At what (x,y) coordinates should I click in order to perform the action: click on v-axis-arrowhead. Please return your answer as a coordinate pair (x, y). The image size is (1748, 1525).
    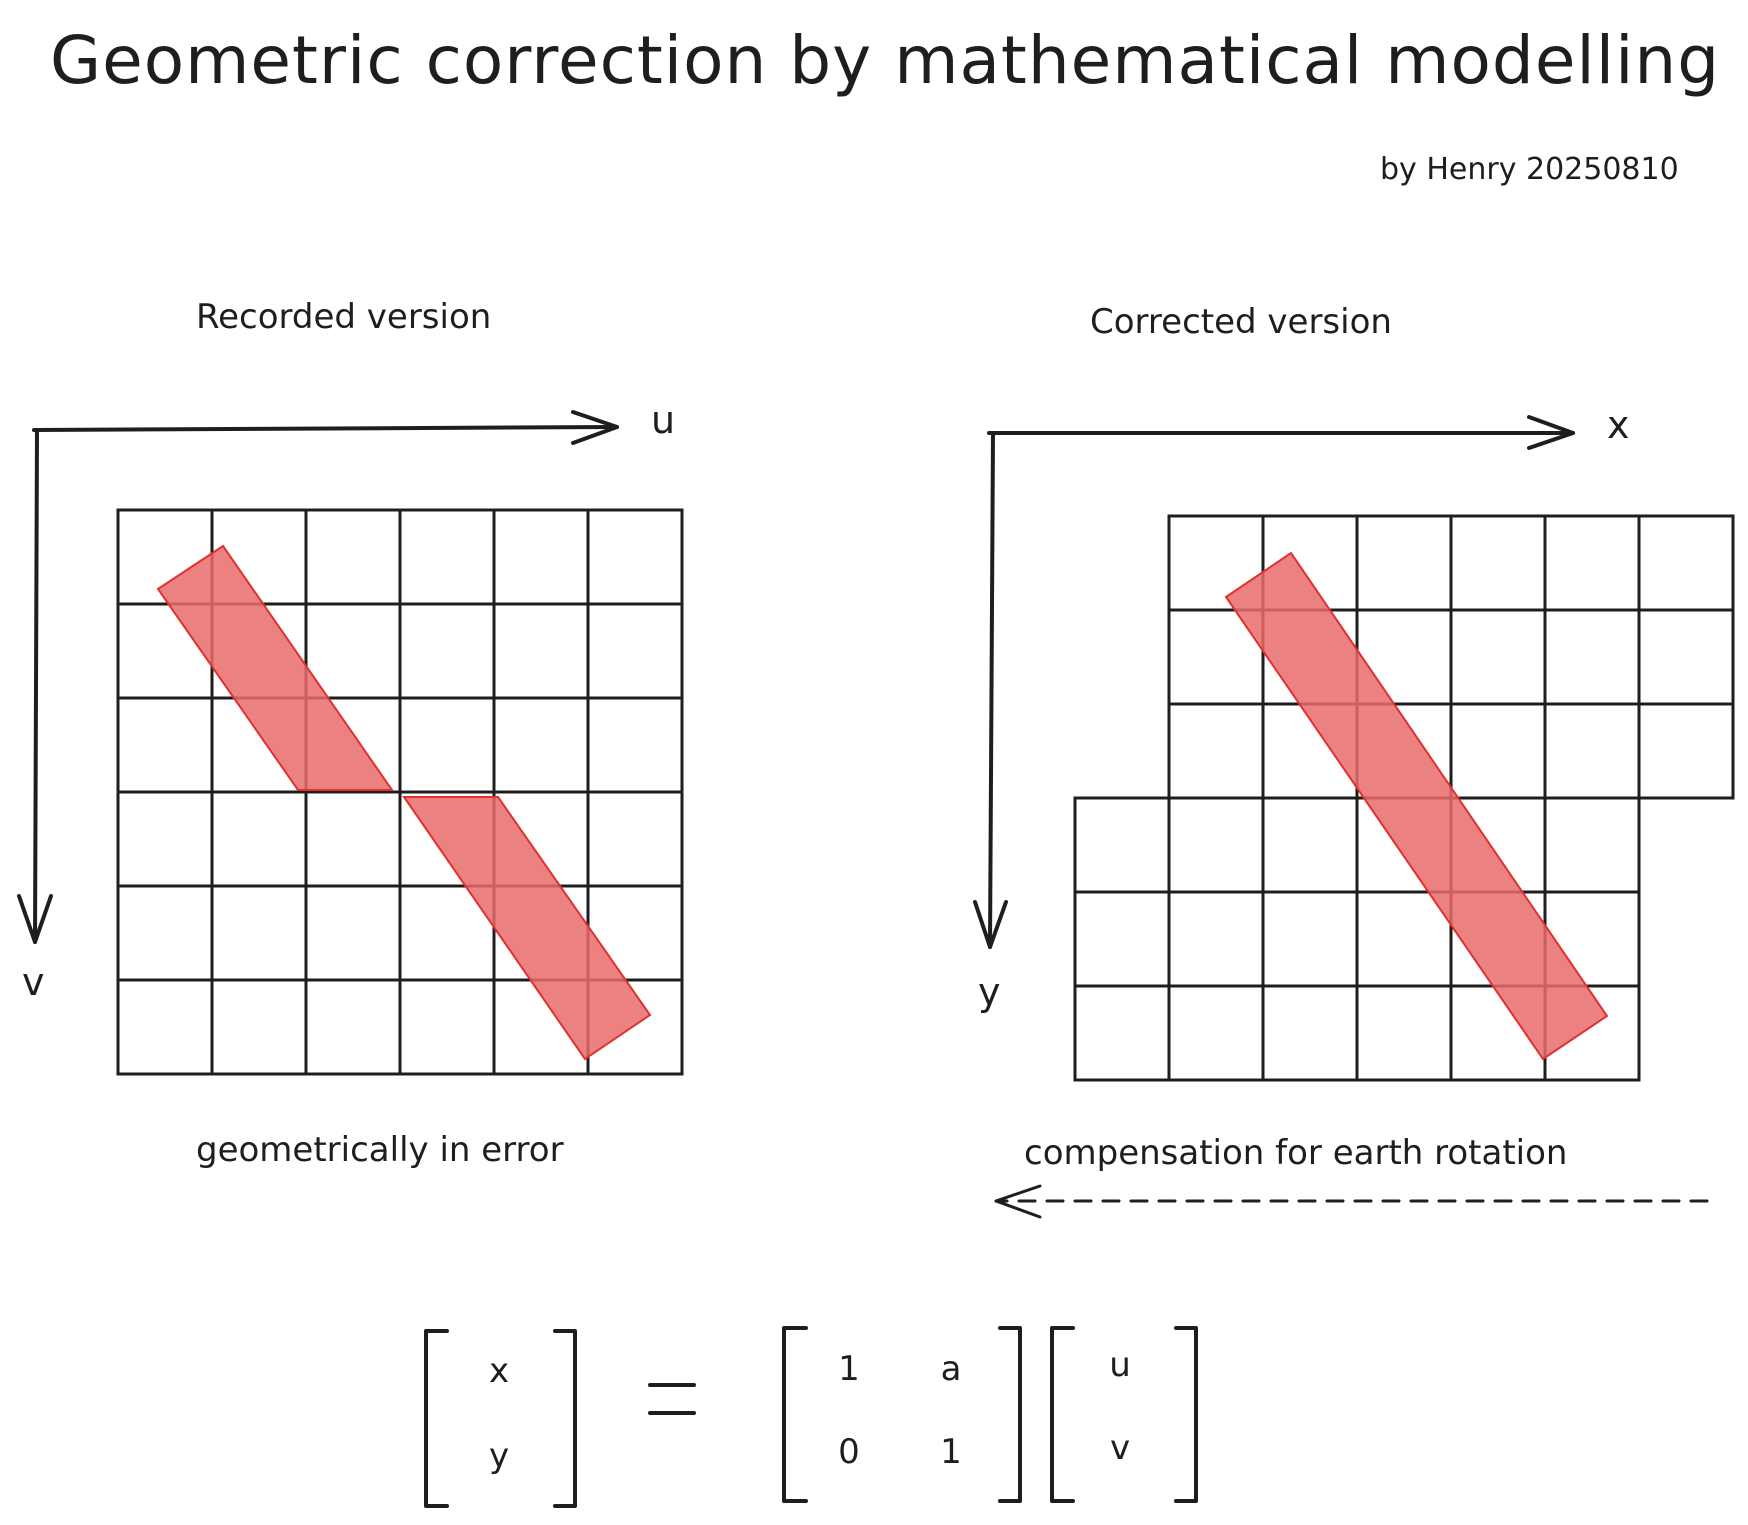
    Looking at the image, I should click on (35, 919).